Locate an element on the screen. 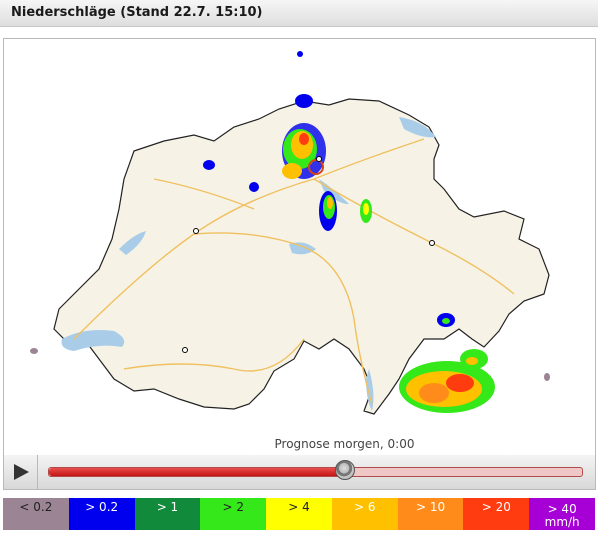 This screenshot has width=598, height=533. timeline-progress is located at coordinates (198, 472).